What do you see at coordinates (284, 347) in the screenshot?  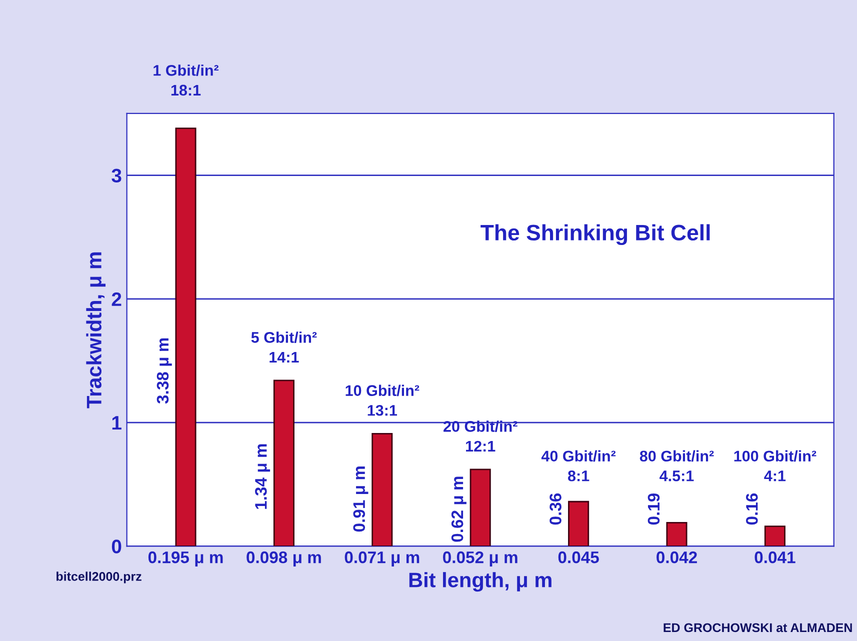 I see `annotation: 5 Gbit/in² 14:1` at bounding box center [284, 347].